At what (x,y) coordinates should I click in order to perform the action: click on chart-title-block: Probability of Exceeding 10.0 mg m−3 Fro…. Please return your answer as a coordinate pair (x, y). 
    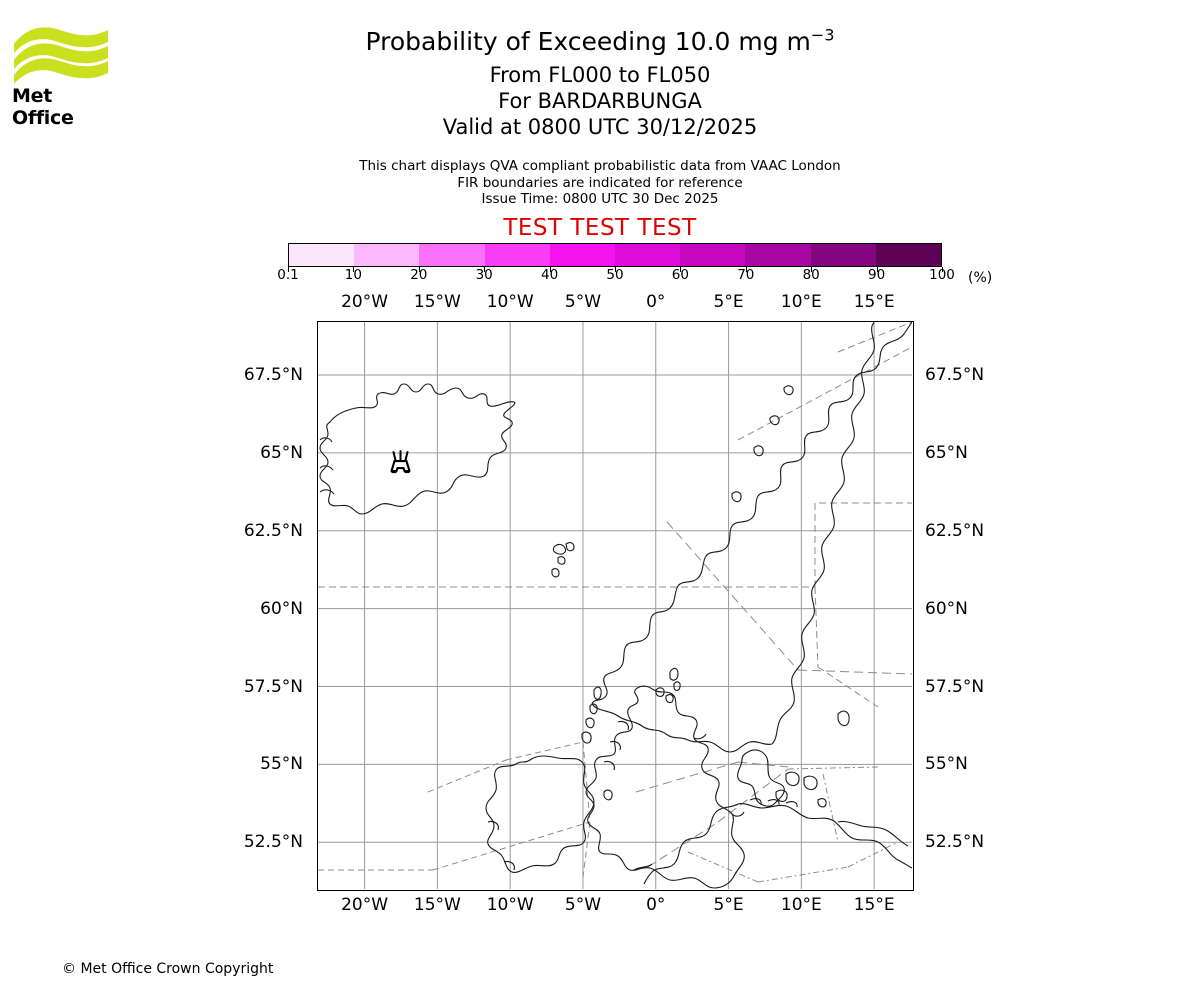
    Looking at the image, I should click on (600, 81).